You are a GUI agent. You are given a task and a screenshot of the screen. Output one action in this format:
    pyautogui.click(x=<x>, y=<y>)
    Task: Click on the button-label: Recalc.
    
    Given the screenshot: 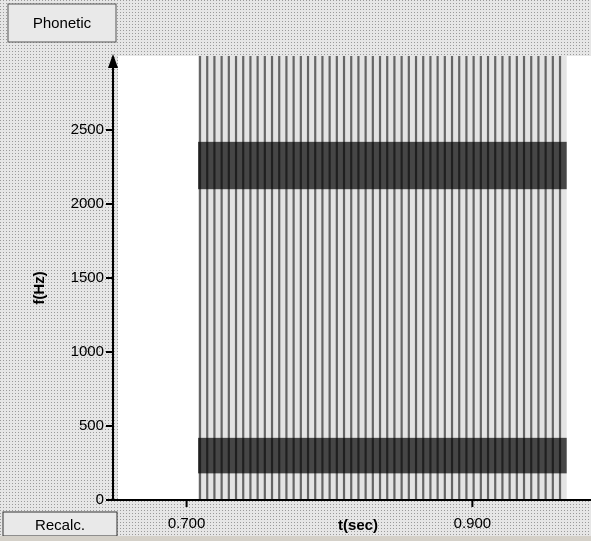 What is the action you would take?
    pyautogui.click(x=60, y=525)
    